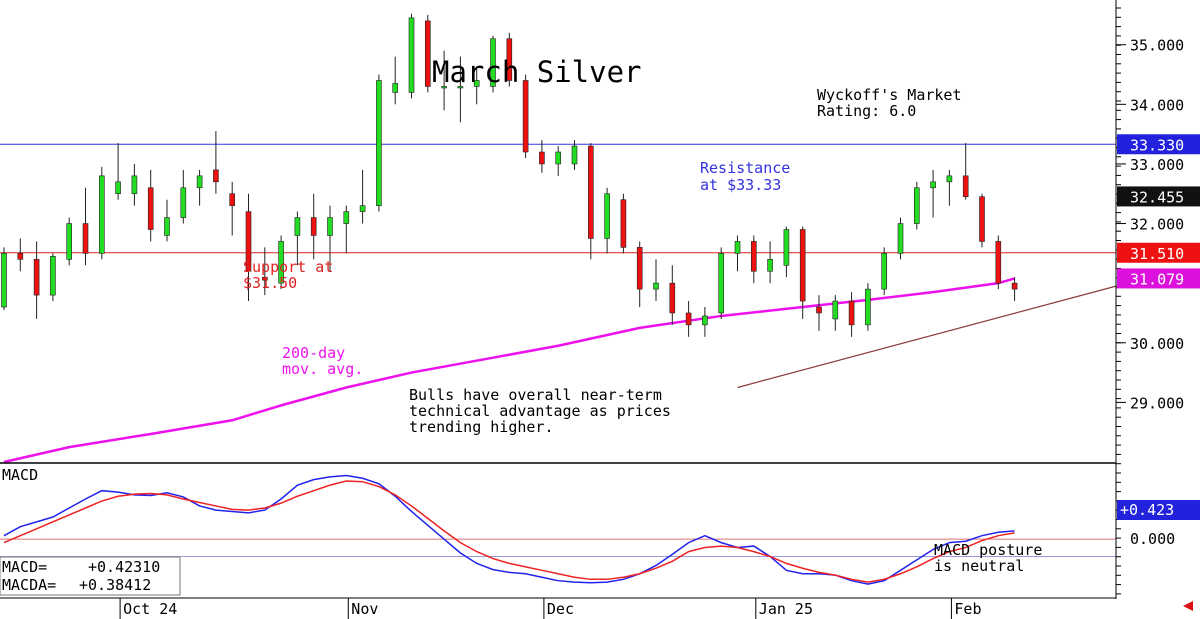  Describe the element at coordinates (124, 567) in the screenshot. I see `macd-readout-value: +0.42310` at that location.